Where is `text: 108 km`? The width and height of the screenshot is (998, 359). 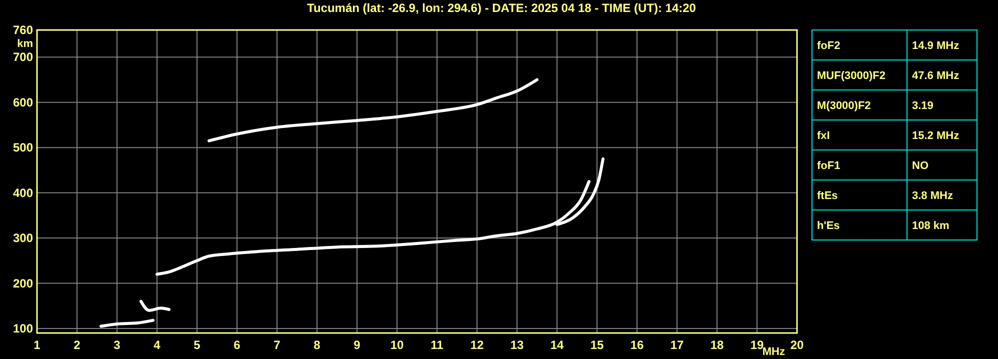
text: 108 km is located at coordinates (931, 226).